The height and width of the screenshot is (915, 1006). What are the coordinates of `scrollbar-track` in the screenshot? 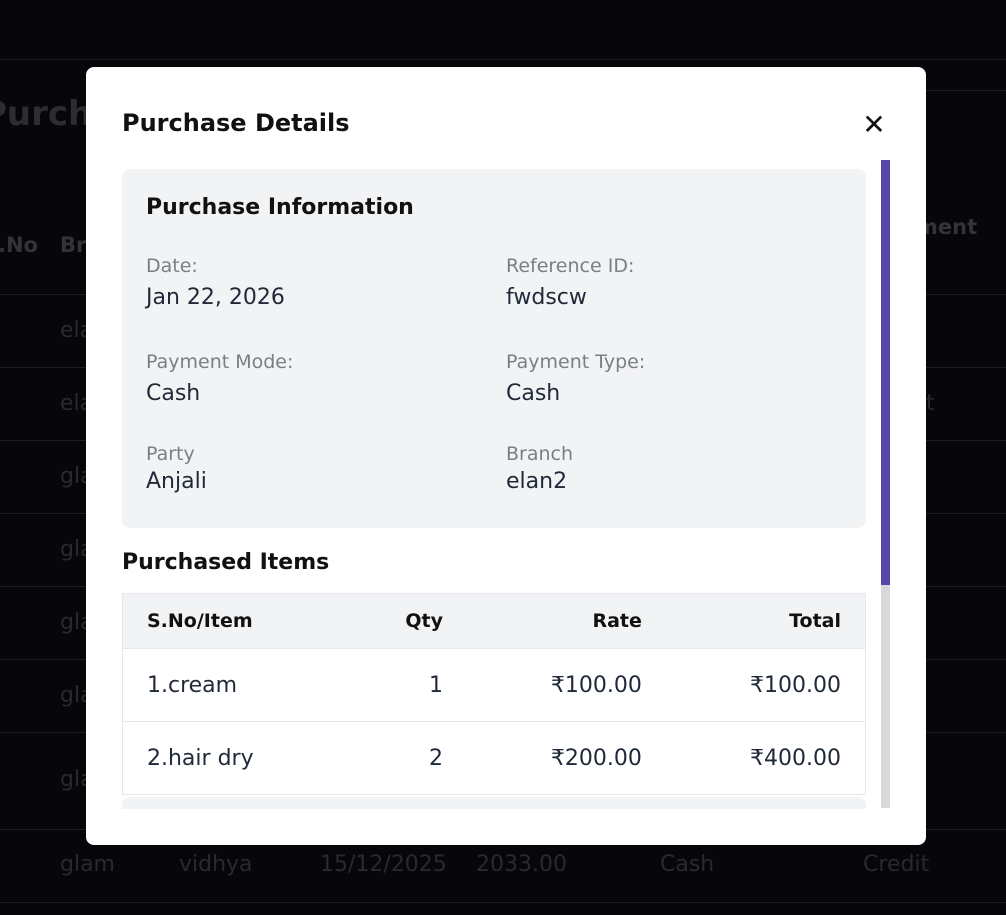 It's located at (885, 484).